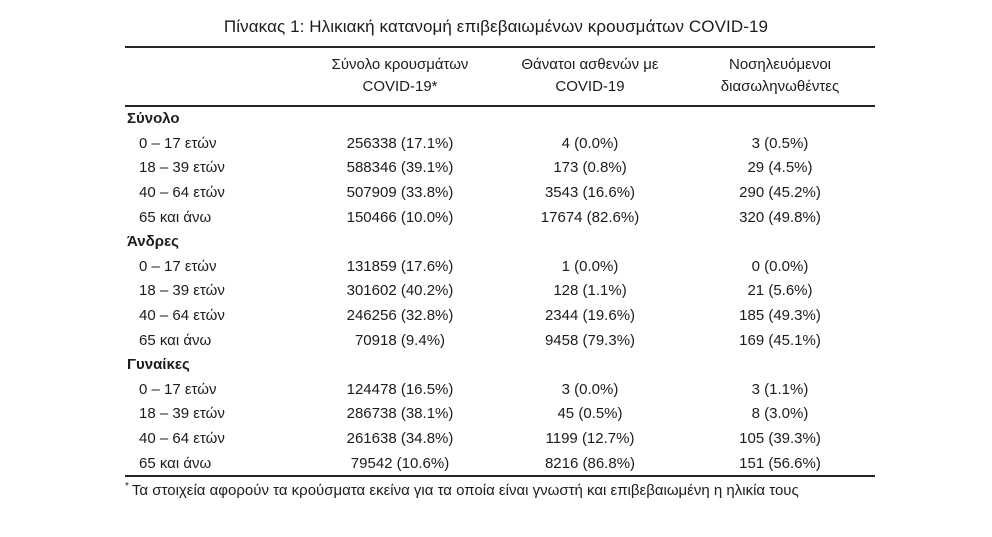  Describe the element at coordinates (153, 242) in the screenshot. I see `section-label: Άνδρες` at that location.